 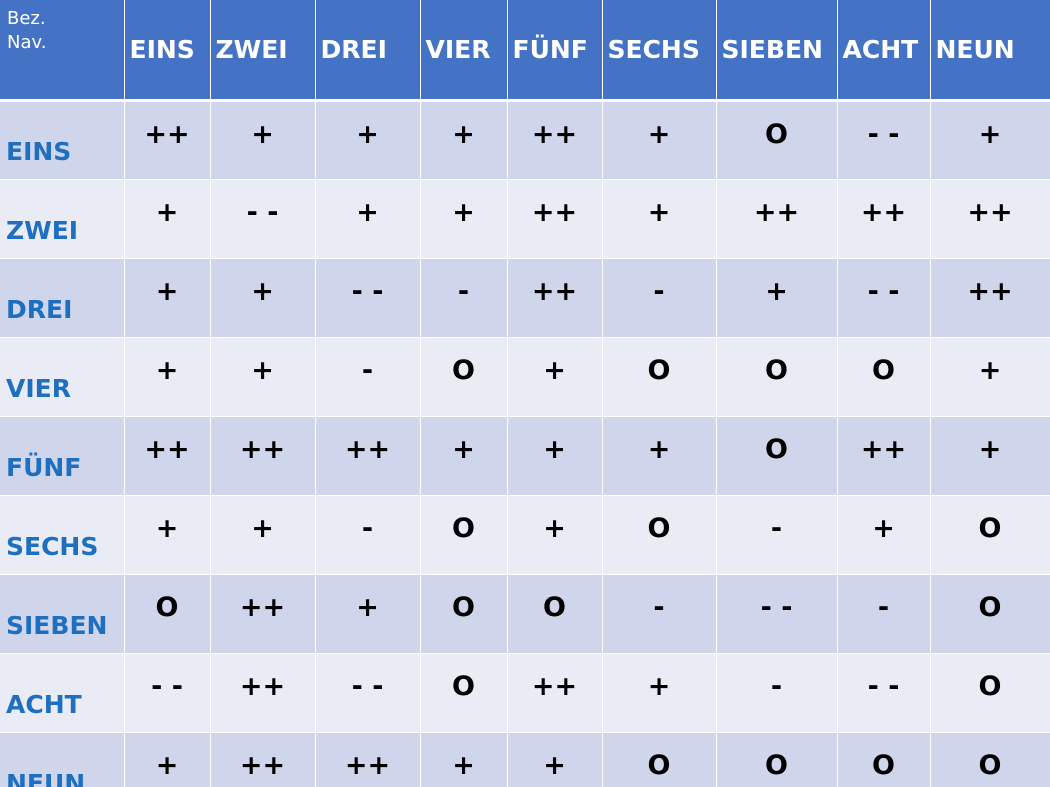 I want to click on table-row: ACHT - - ++ - - O ++ + - - -O, so click(x=525, y=693).